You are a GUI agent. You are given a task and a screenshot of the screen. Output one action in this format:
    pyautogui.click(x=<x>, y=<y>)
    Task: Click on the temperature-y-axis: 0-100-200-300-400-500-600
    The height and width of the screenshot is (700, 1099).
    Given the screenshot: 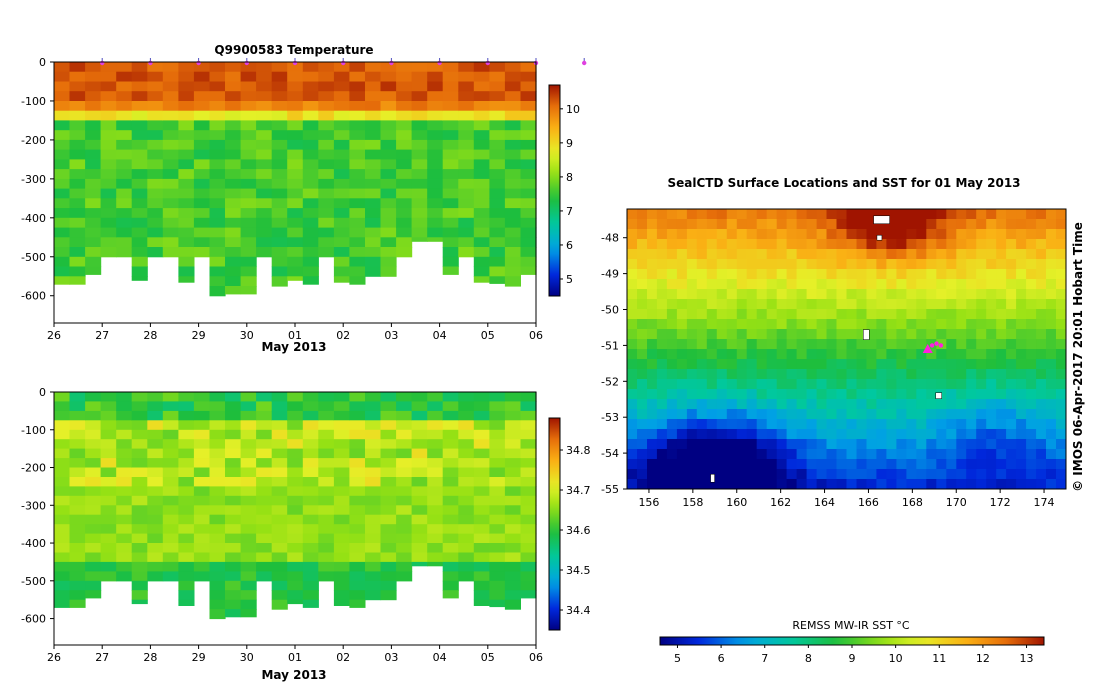 What is the action you would take?
    pyautogui.click(x=37, y=179)
    